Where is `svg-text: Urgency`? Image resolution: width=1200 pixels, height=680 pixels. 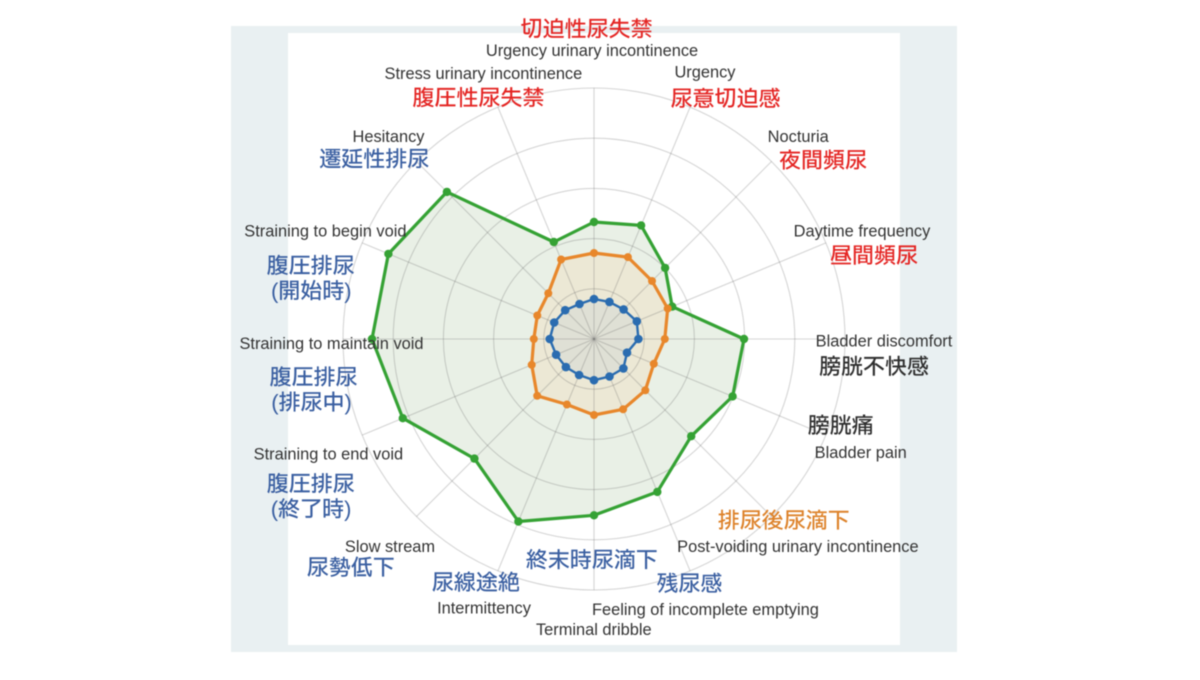 svg-text: Urgency is located at coordinates (705, 72).